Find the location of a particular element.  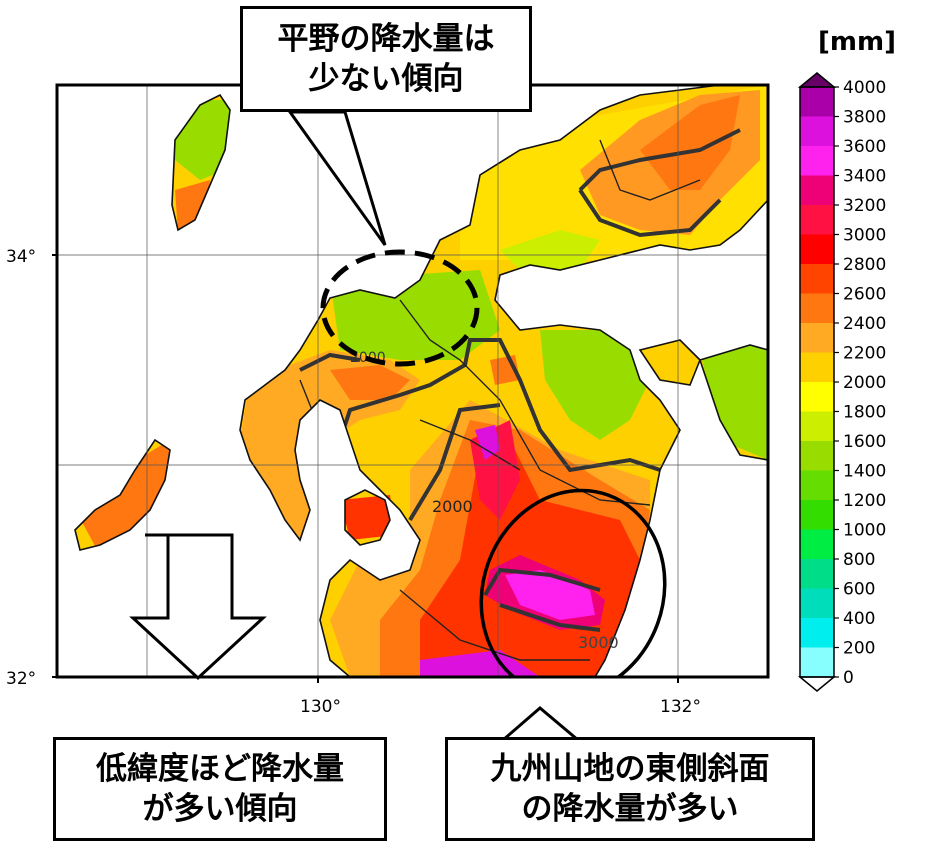

colorbar-label: 600 is located at coordinates (859, 590).